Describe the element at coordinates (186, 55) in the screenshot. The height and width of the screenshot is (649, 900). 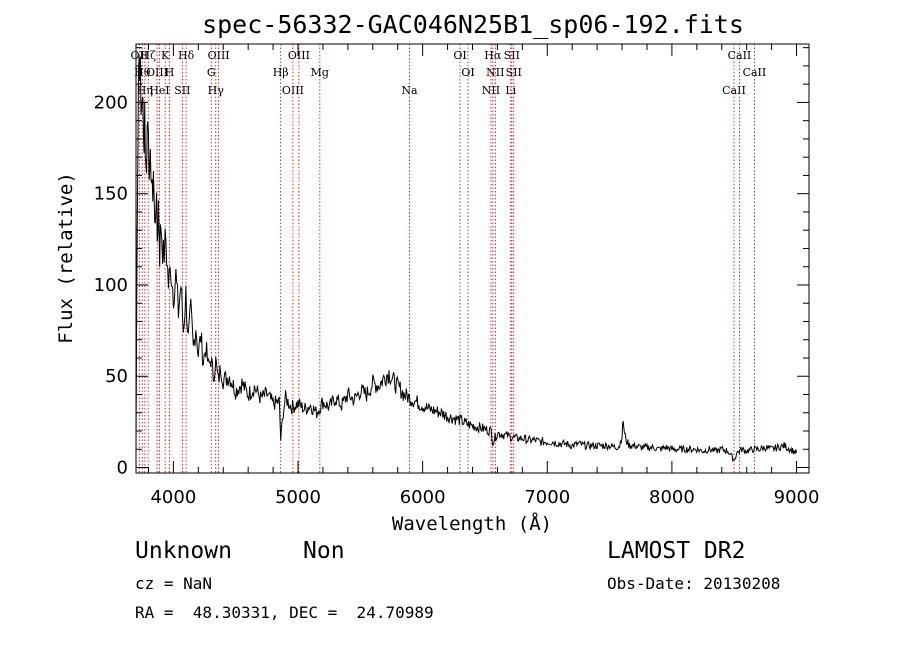
I see `spectral-line-label: Hδ` at that location.